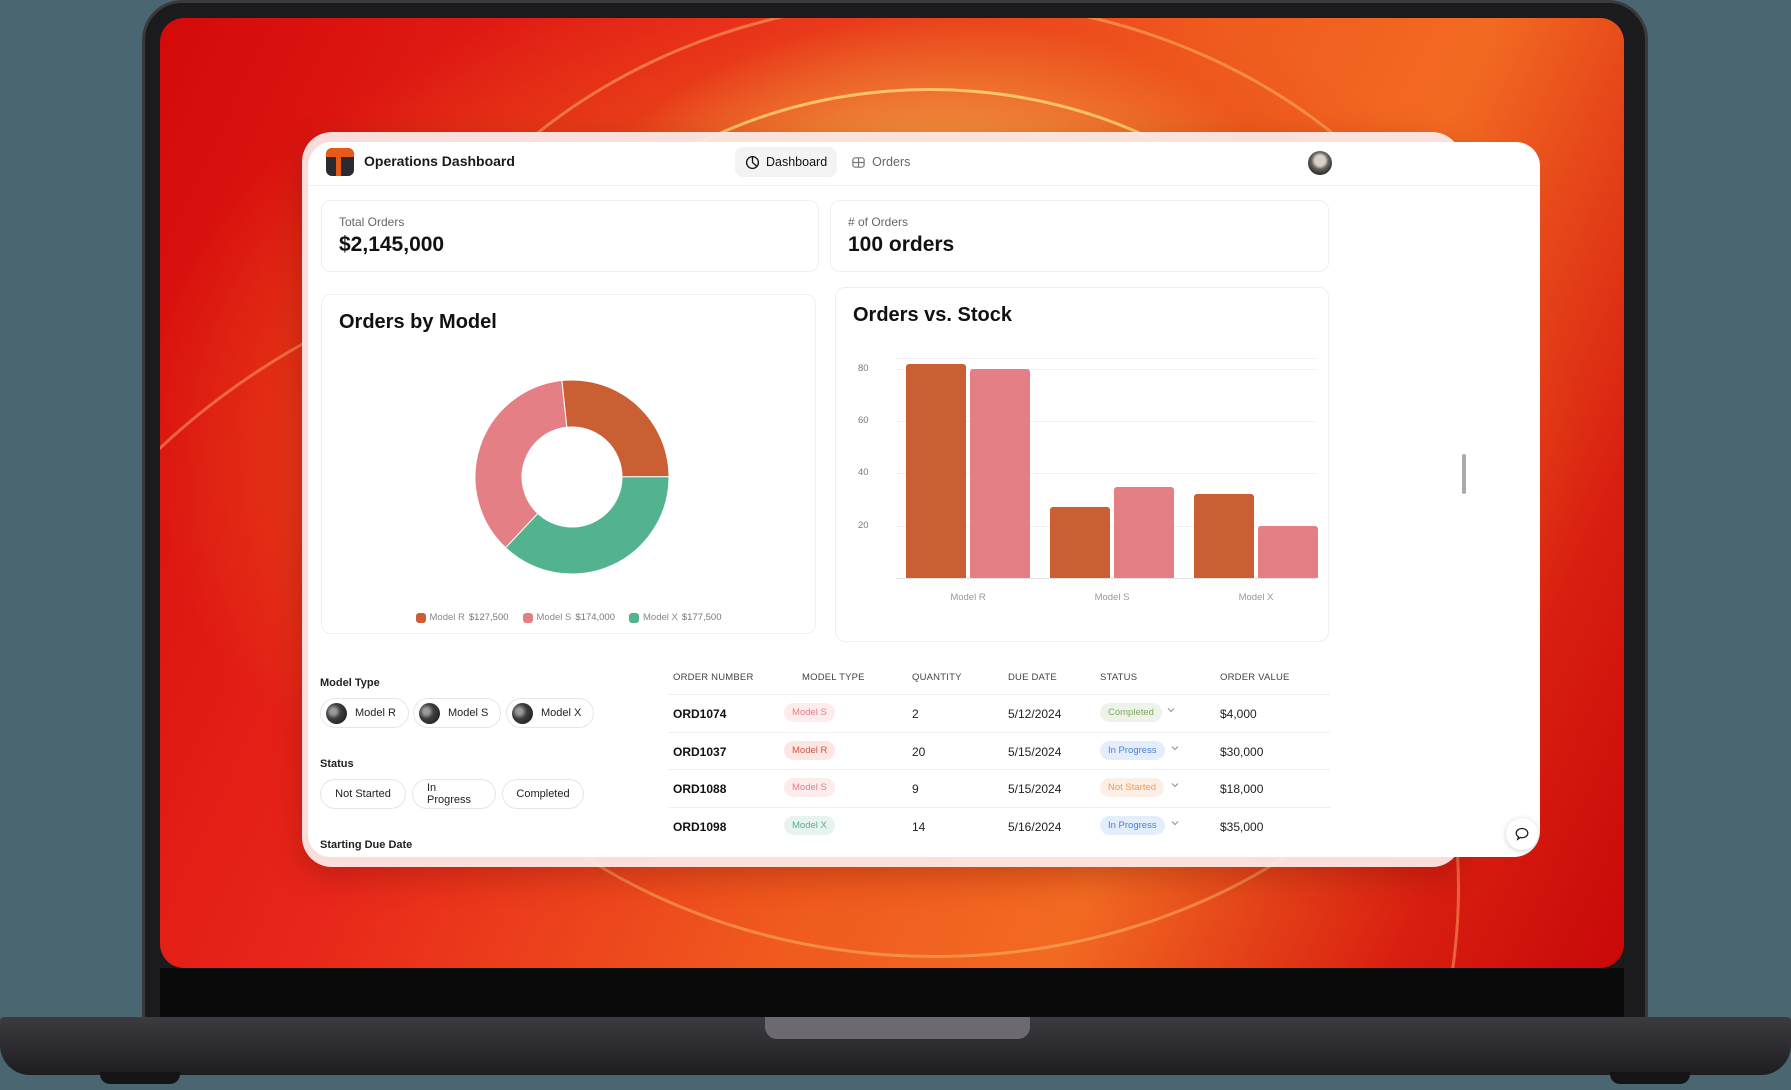  I want to click on user-avatar, so click(1320, 163).